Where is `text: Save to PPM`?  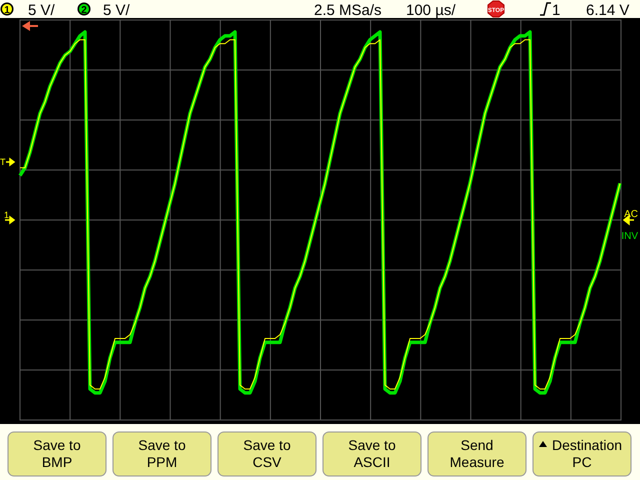
text: Save to PPM is located at coordinates (162, 453).